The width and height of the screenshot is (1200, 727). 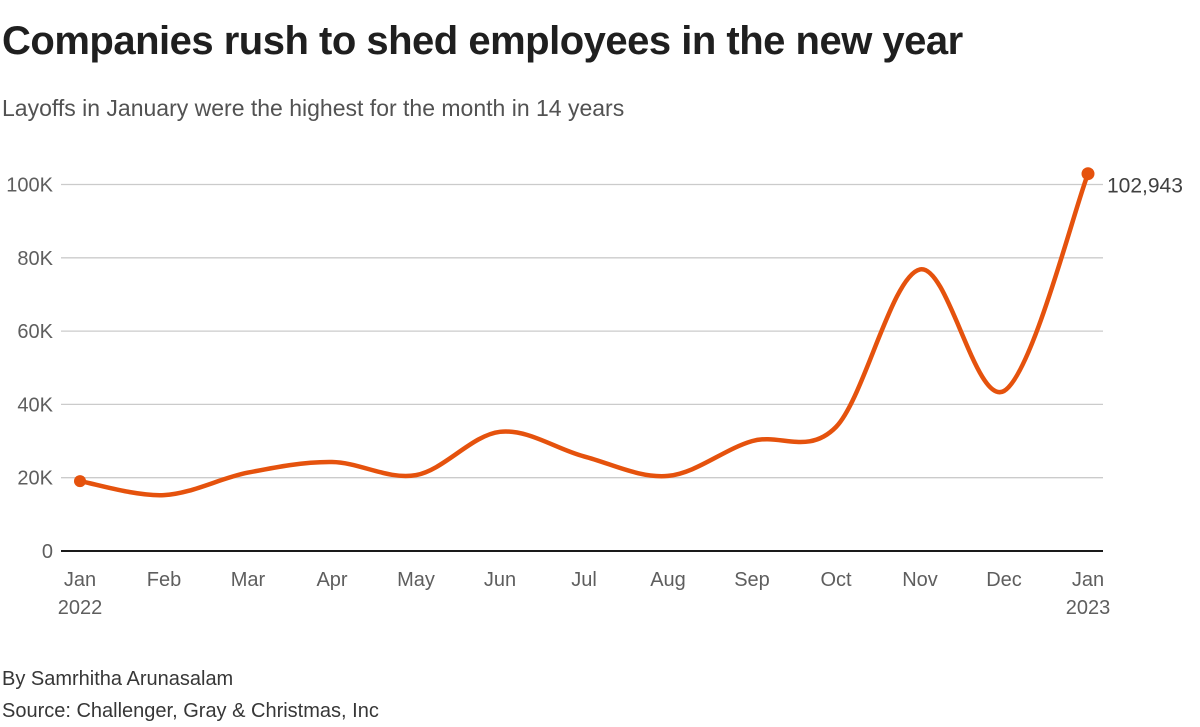 I want to click on data-point-end, so click(x=1088, y=174).